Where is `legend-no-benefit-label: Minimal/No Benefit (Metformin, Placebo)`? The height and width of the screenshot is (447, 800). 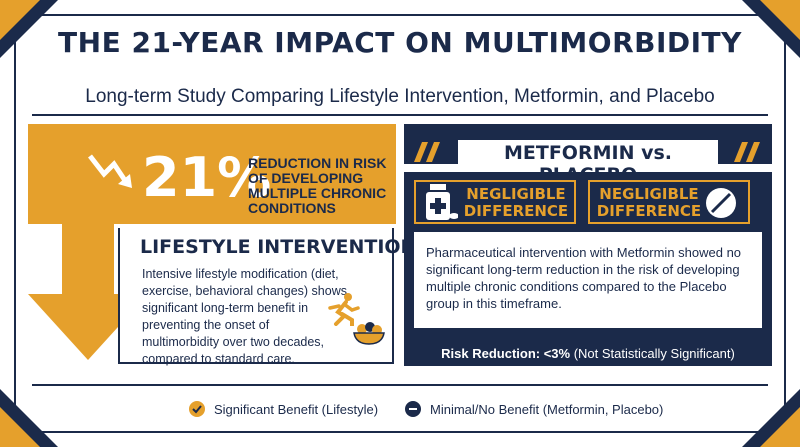
legend-no-benefit-label: Minimal/No Benefit (Metformin, Placebo) is located at coordinates (547, 409).